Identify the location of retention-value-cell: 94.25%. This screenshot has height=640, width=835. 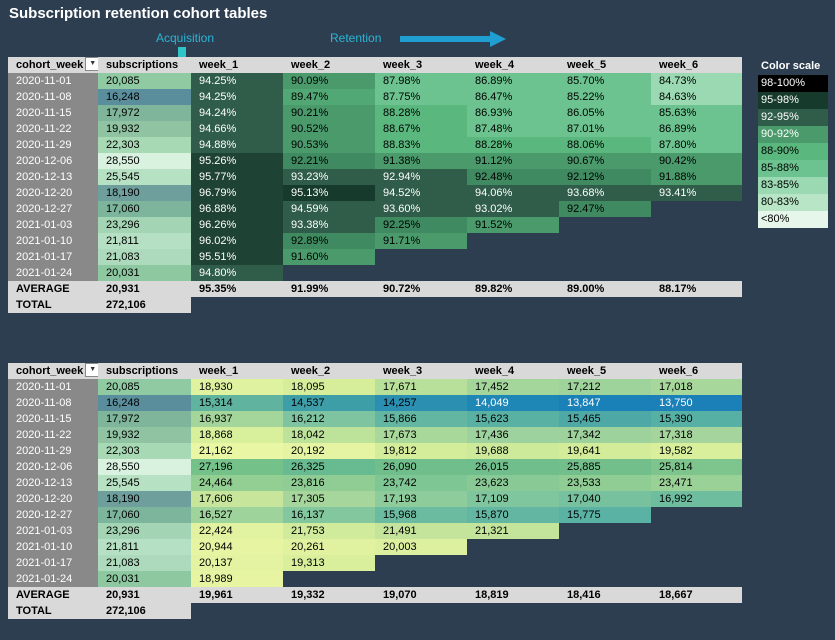
(237, 97).